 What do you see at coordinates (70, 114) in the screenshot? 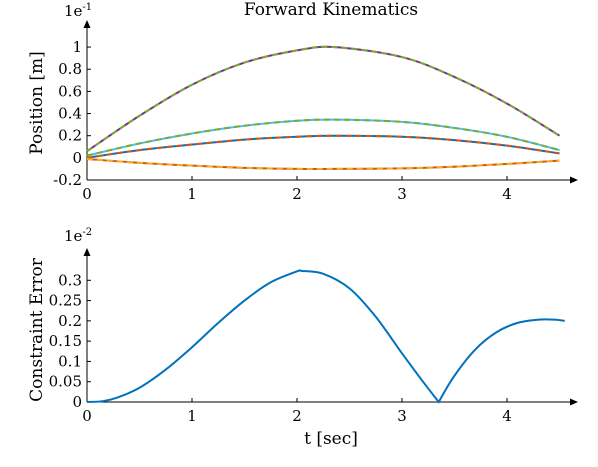
I see `position-y-tick-label: 0.4` at bounding box center [70, 114].